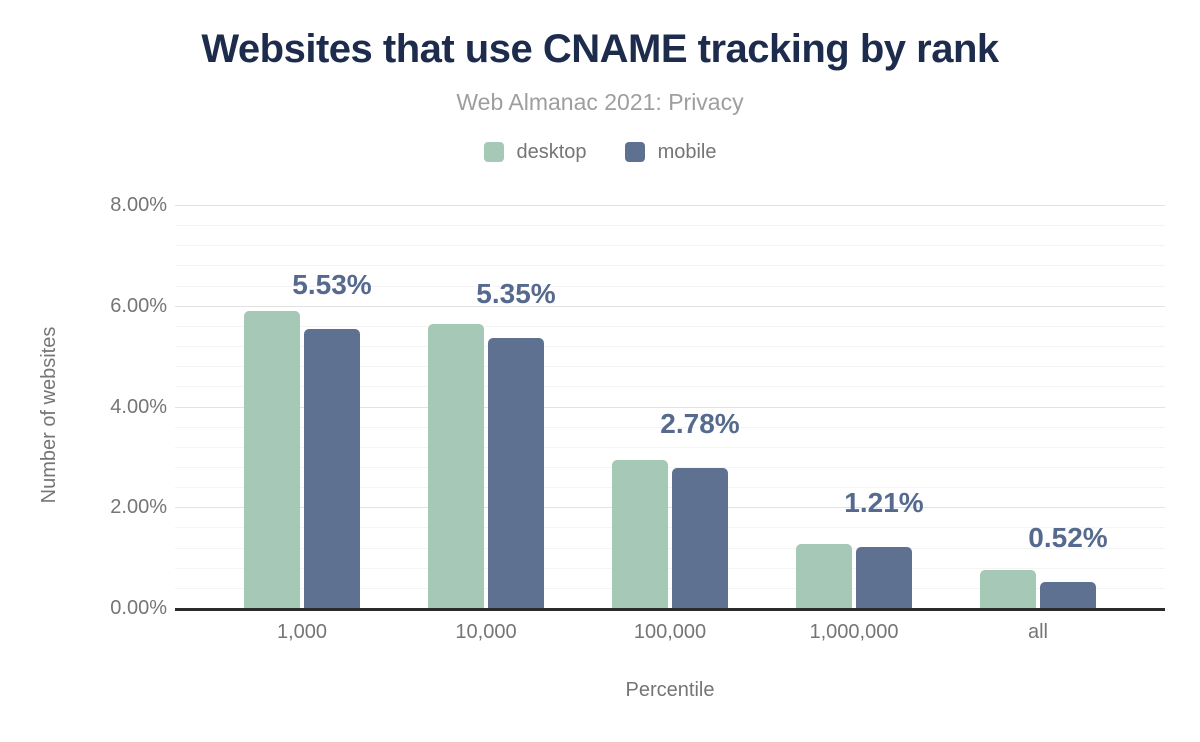 The image size is (1200, 742). I want to click on x-tick-label-10000: 10,000, so click(486, 632).